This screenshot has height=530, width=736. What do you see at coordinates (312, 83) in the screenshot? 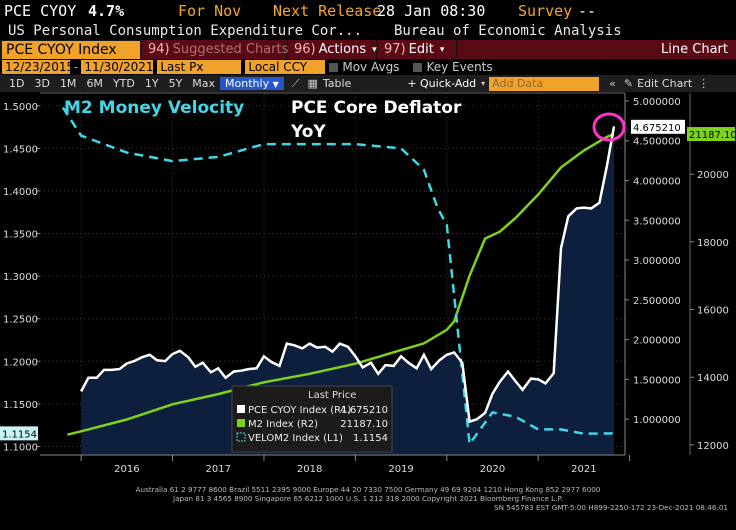
I see `table-icon: ▦` at bounding box center [312, 83].